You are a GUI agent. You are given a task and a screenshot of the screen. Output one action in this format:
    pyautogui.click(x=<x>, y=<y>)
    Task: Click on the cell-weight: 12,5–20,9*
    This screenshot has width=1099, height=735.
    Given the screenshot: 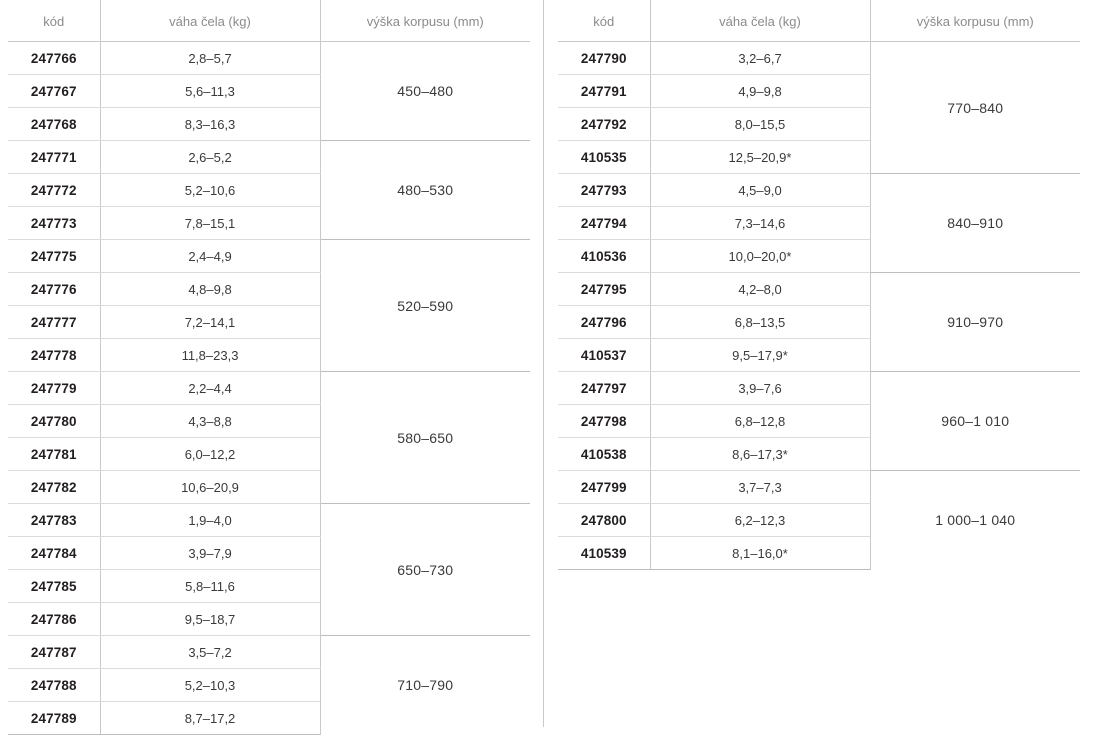 What is the action you would take?
    pyautogui.click(x=759, y=157)
    